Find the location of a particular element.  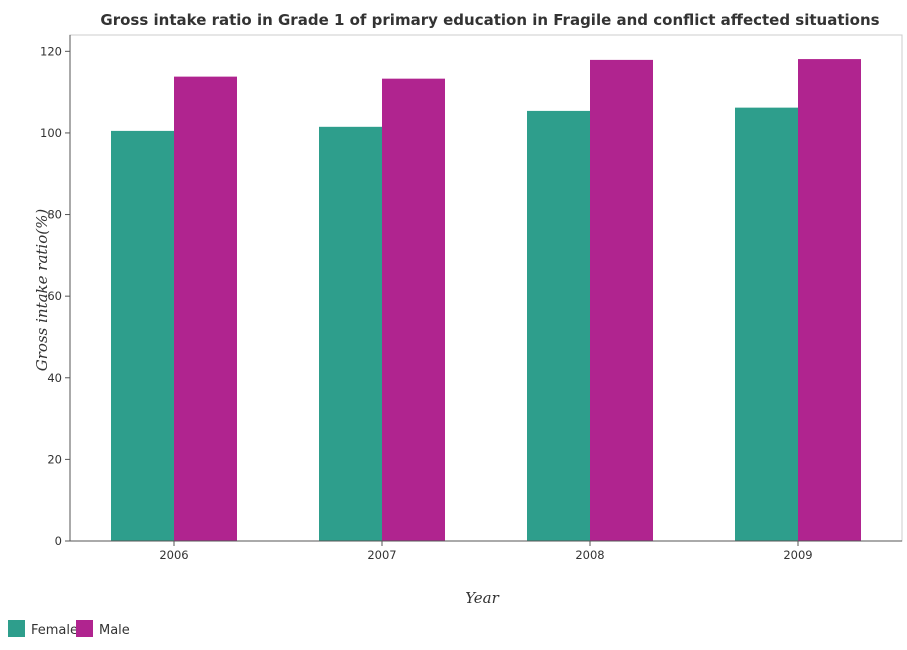

legend: Female Male is located at coordinates (69, 629).